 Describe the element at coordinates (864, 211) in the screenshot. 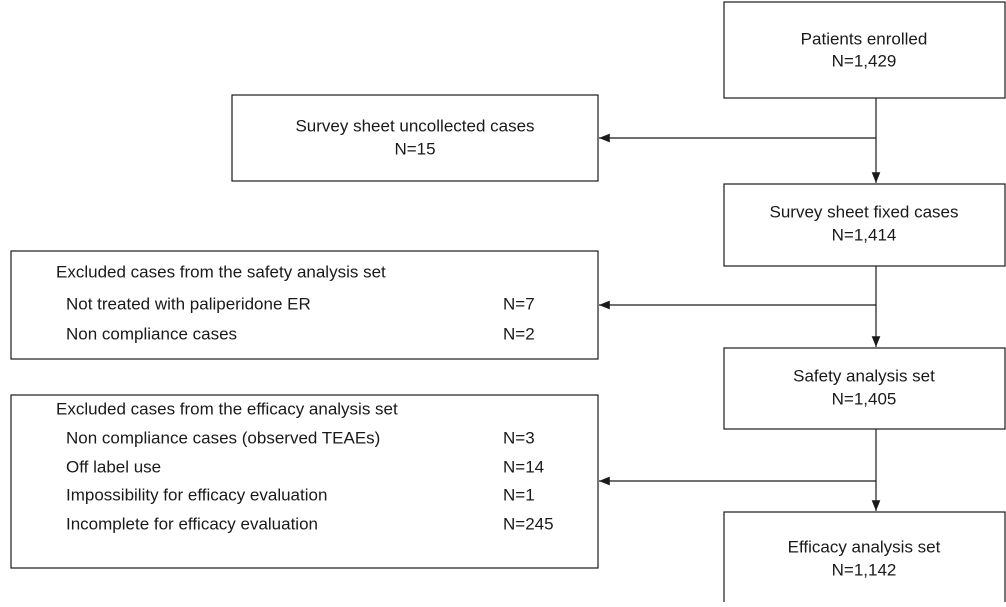

I see `node-label: Survey sheet fixed cases` at that location.